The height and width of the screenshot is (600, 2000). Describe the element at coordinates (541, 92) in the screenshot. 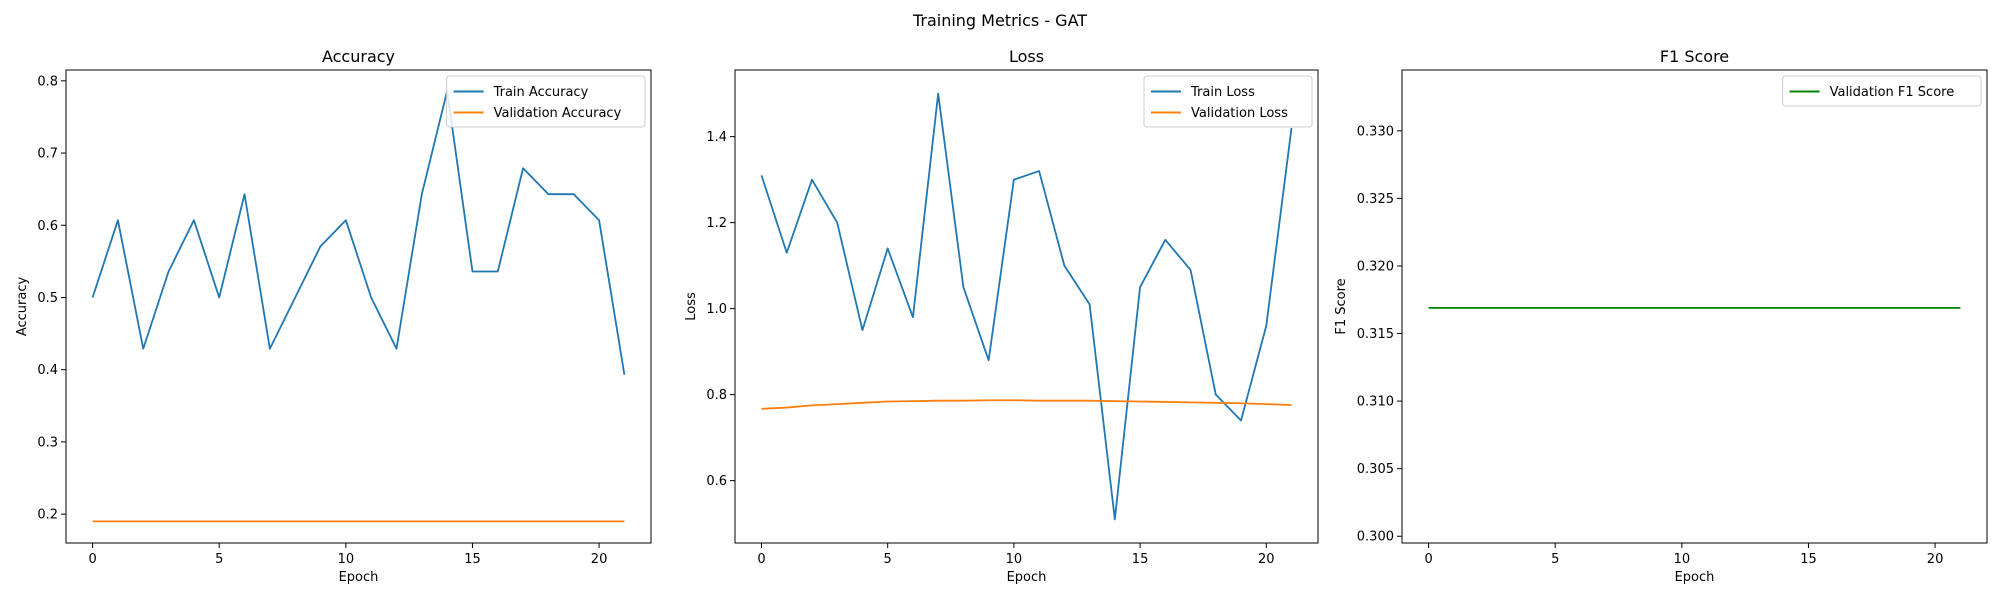

I see `legend-entry: Train Accuracy` at that location.